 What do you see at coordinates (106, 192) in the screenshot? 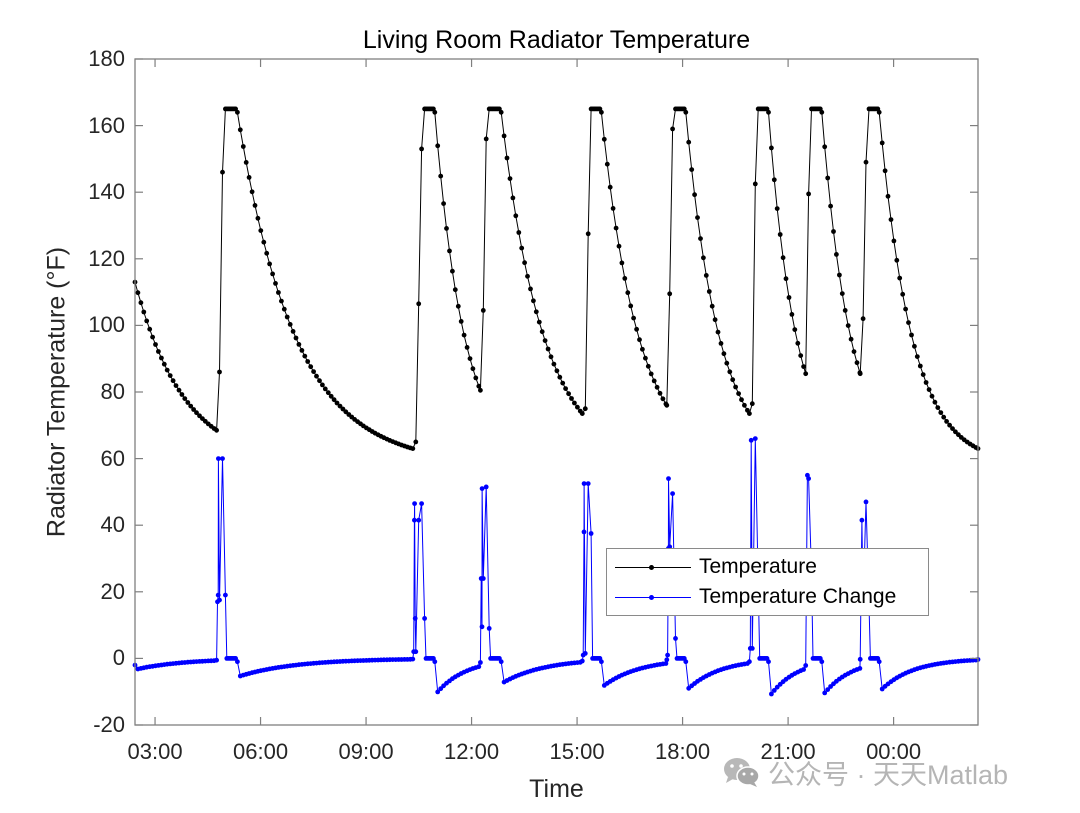
I see `y-tick-label: 140` at bounding box center [106, 192].